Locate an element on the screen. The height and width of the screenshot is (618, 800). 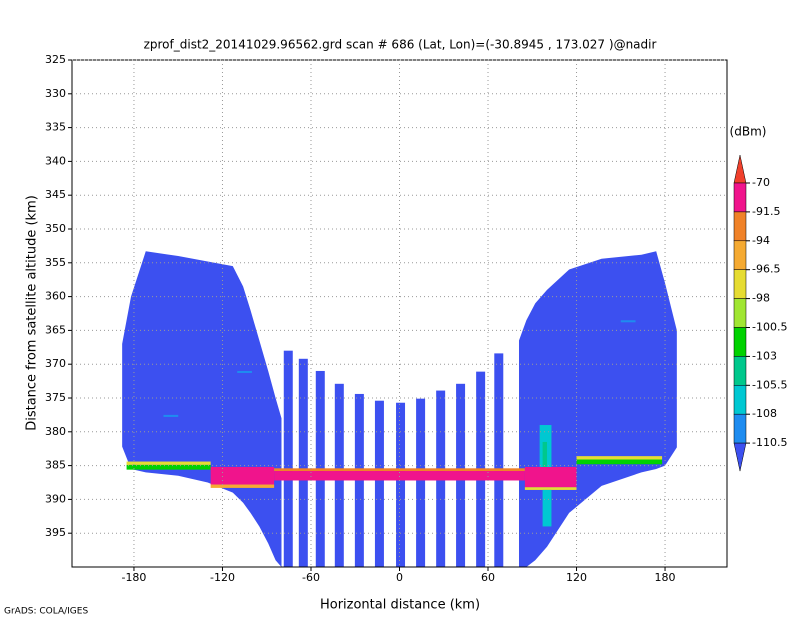
y-tick-label: 385 is located at coordinates (55, 465).